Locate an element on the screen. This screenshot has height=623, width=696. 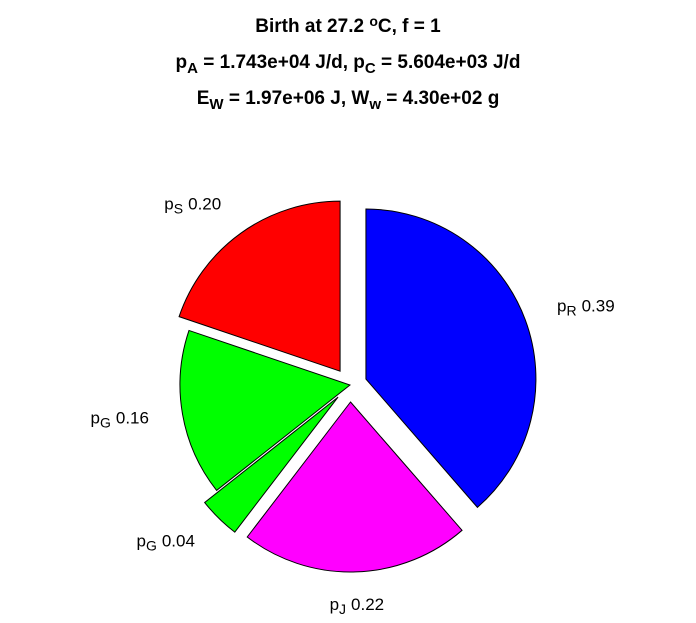
slice-label: pR 0.39 is located at coordinates (586, 307).